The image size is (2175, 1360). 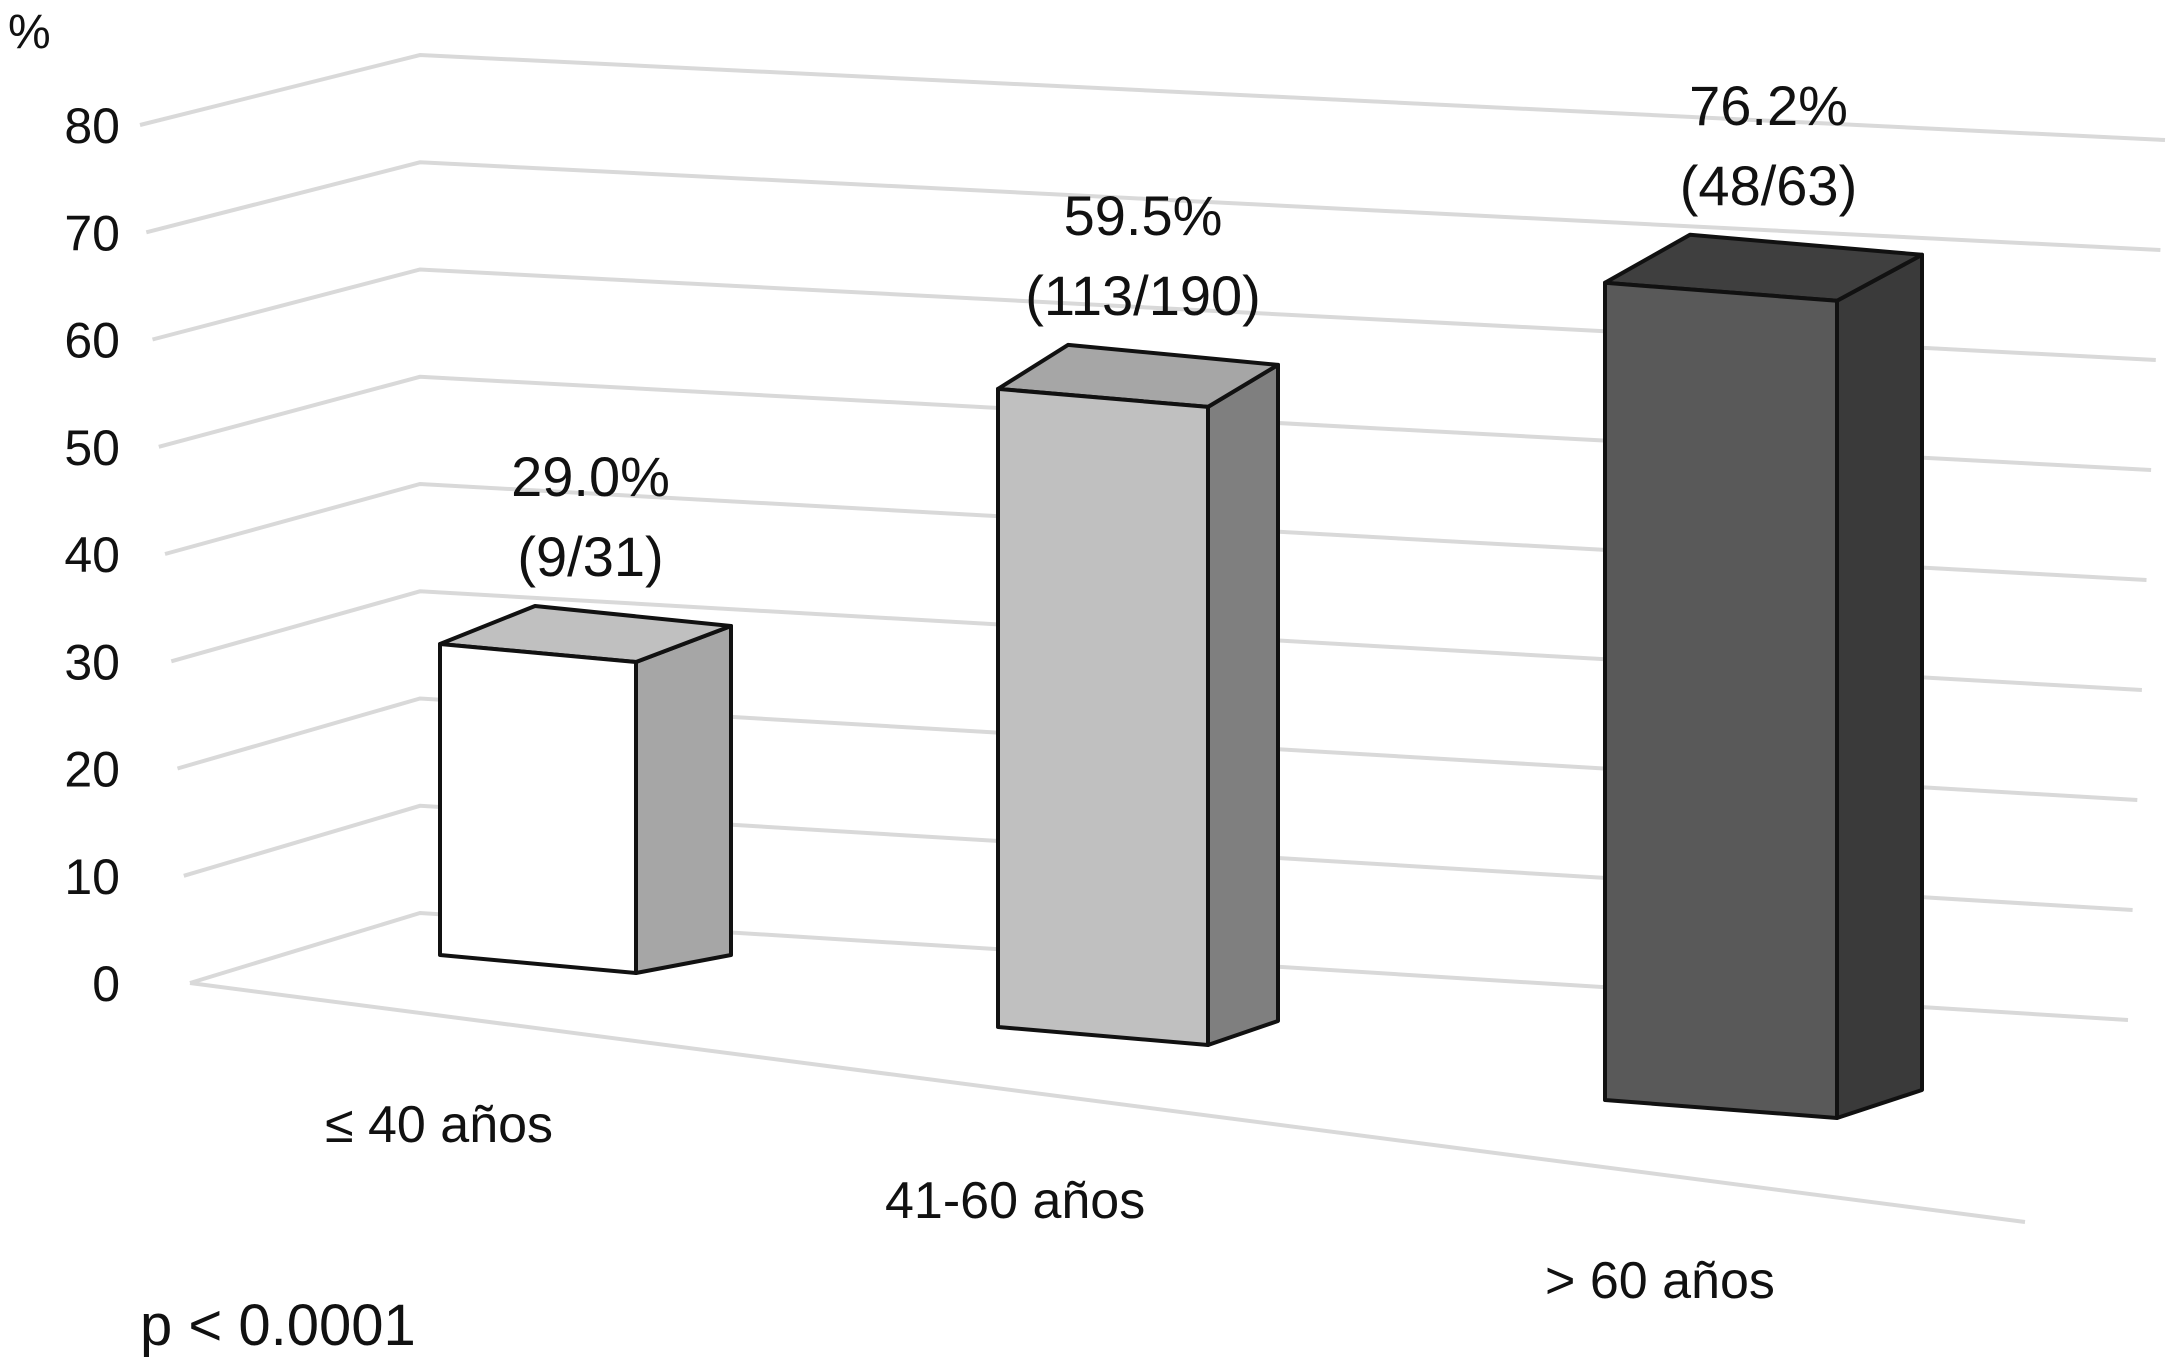 I want to click on data-label-count: (48/63), so click(x=1768, y=185).